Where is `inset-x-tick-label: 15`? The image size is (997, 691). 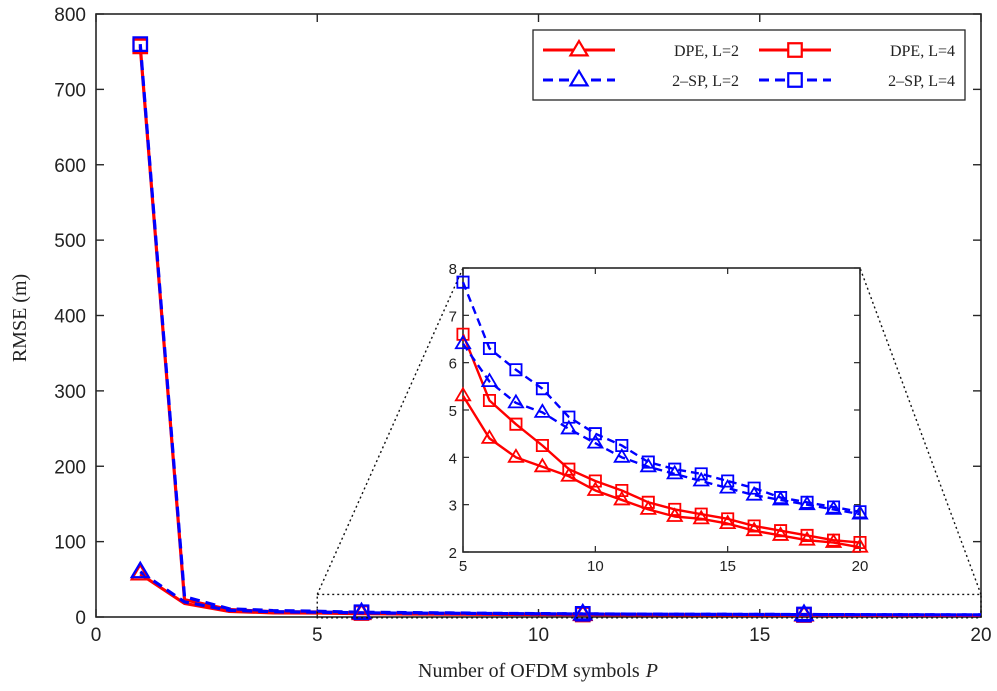 inset-x-tick-label: 15 is located at coordinates (727, 566).